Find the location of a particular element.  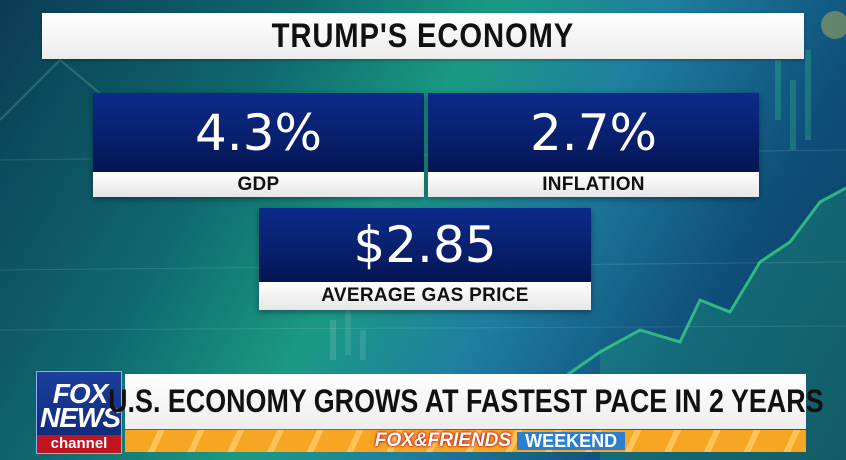

fox-news-logo: FOX NEWS channel is located at coordinates (79, 412).